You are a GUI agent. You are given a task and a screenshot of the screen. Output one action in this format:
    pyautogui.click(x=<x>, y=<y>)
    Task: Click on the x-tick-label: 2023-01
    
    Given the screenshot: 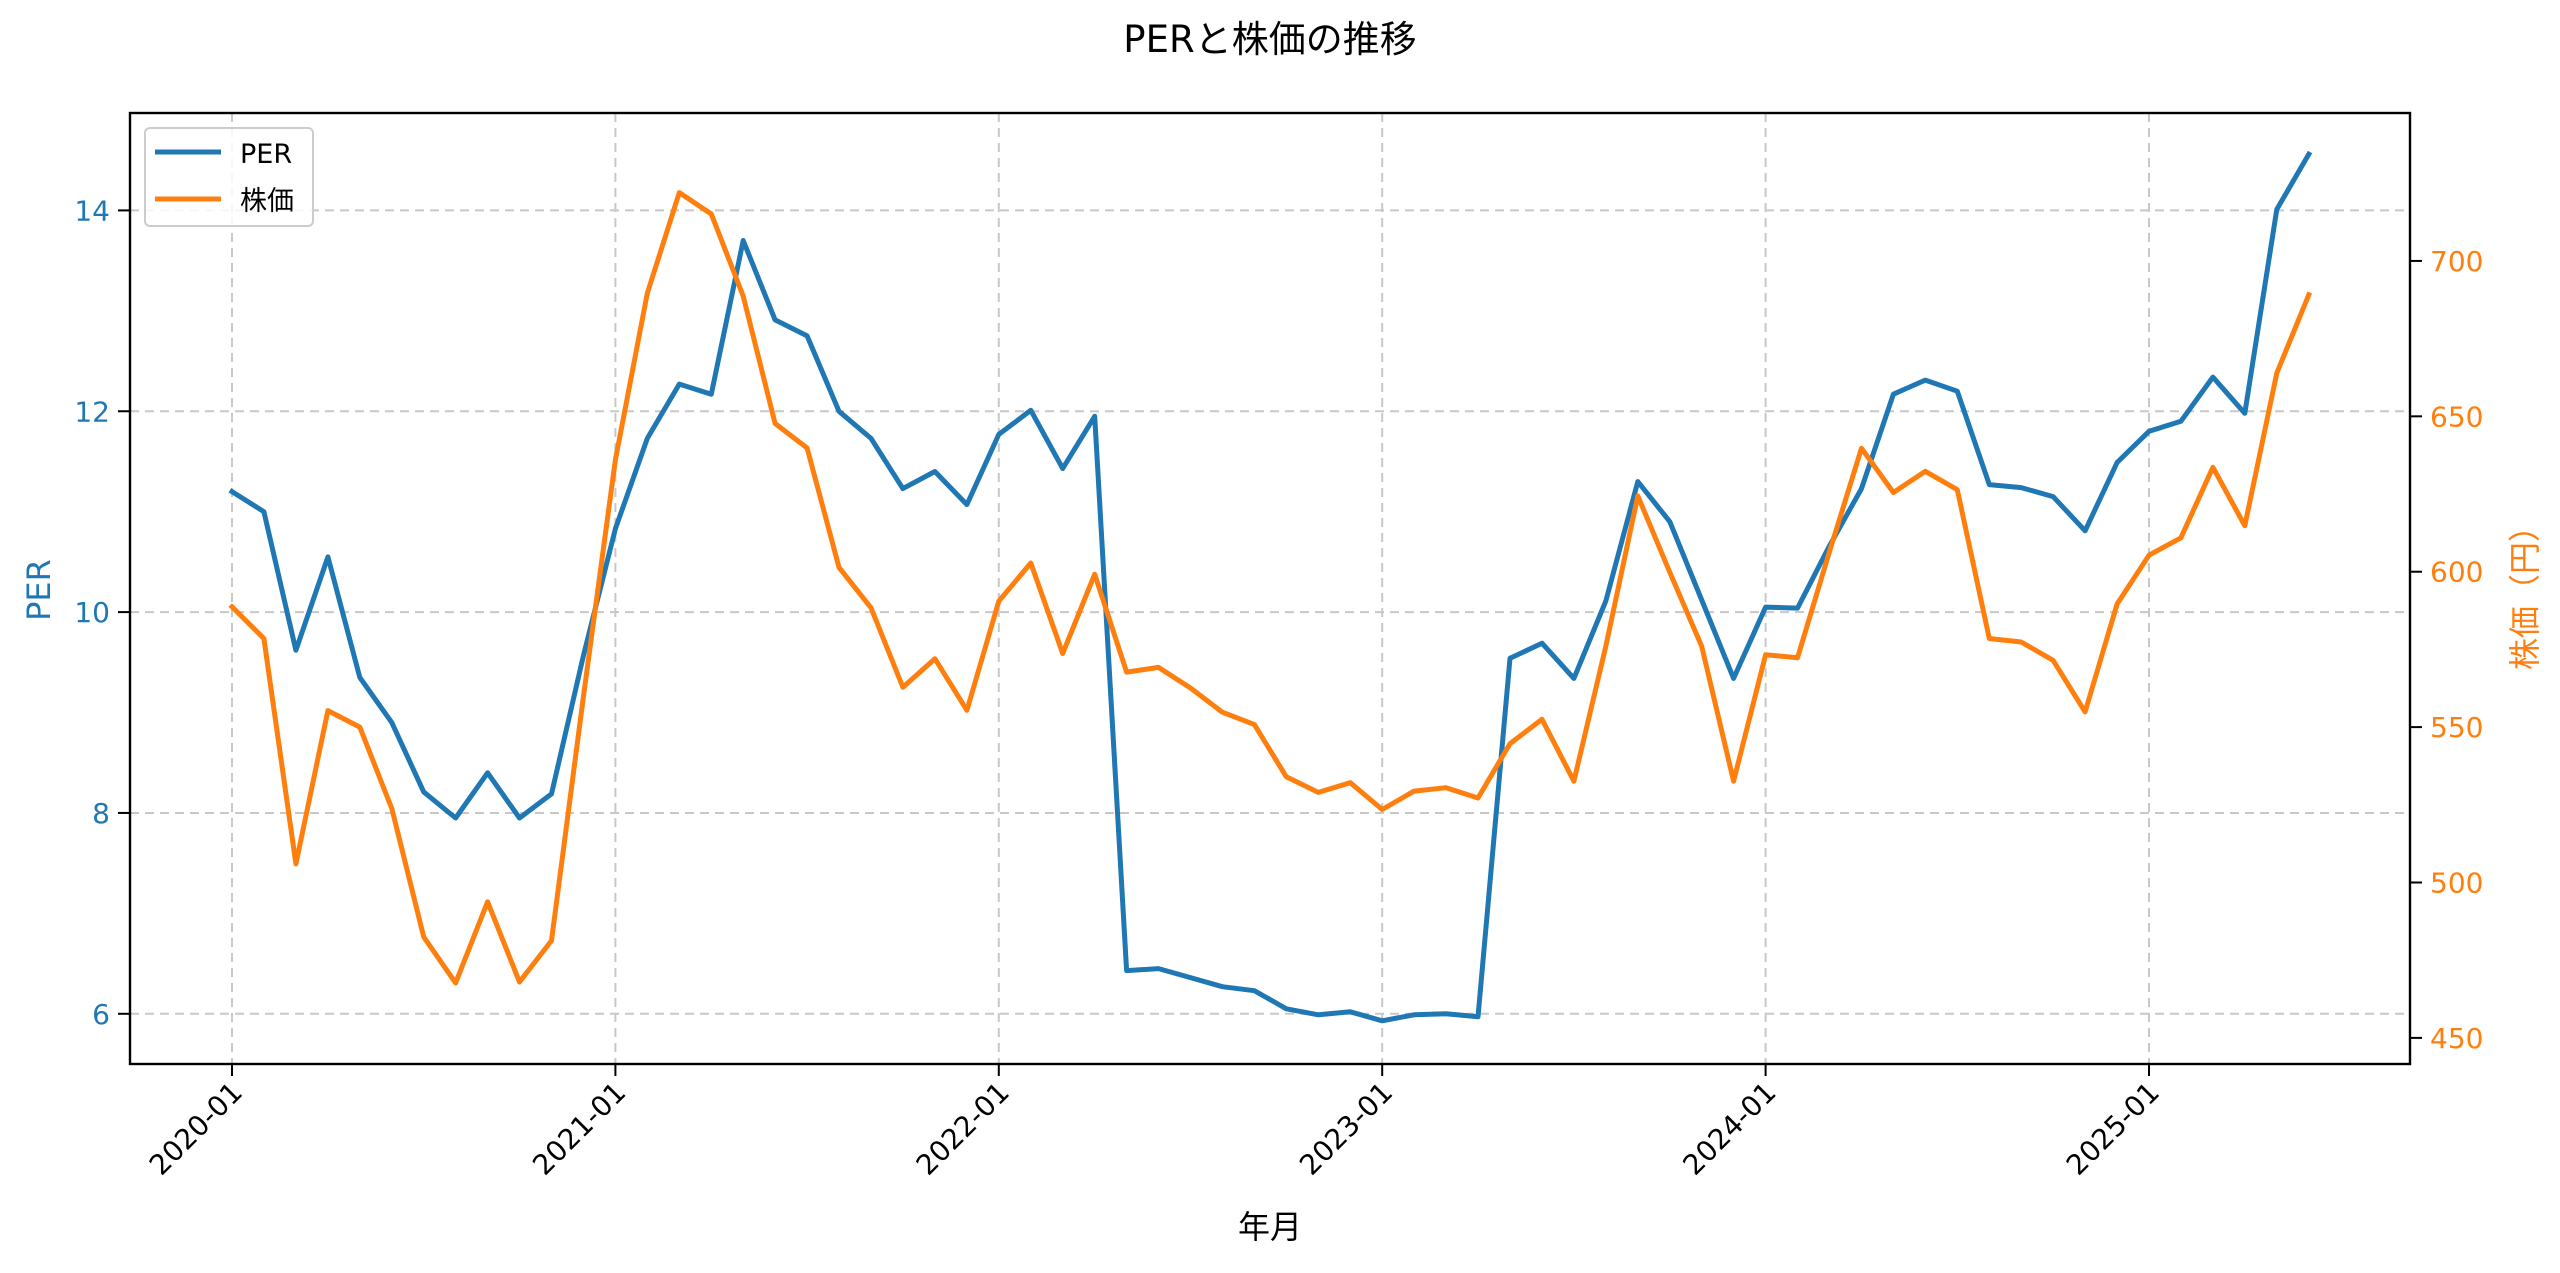 What is the action you would take?
    pyautogui.click(x=1346, y=1129)
    